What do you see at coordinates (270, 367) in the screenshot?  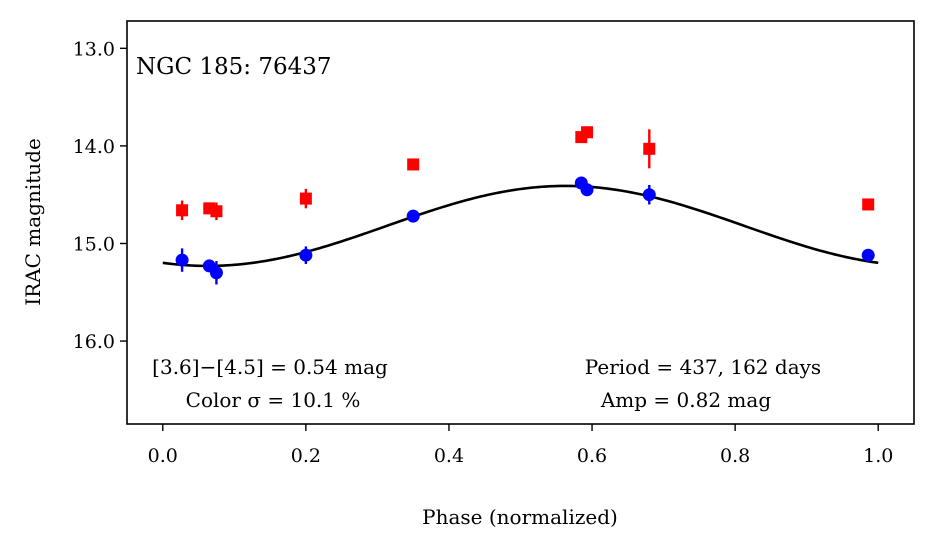 I see `color-difference-annotation: [3.6]−[4.5] = 0.54 mag` at bounding box center [270, 367].